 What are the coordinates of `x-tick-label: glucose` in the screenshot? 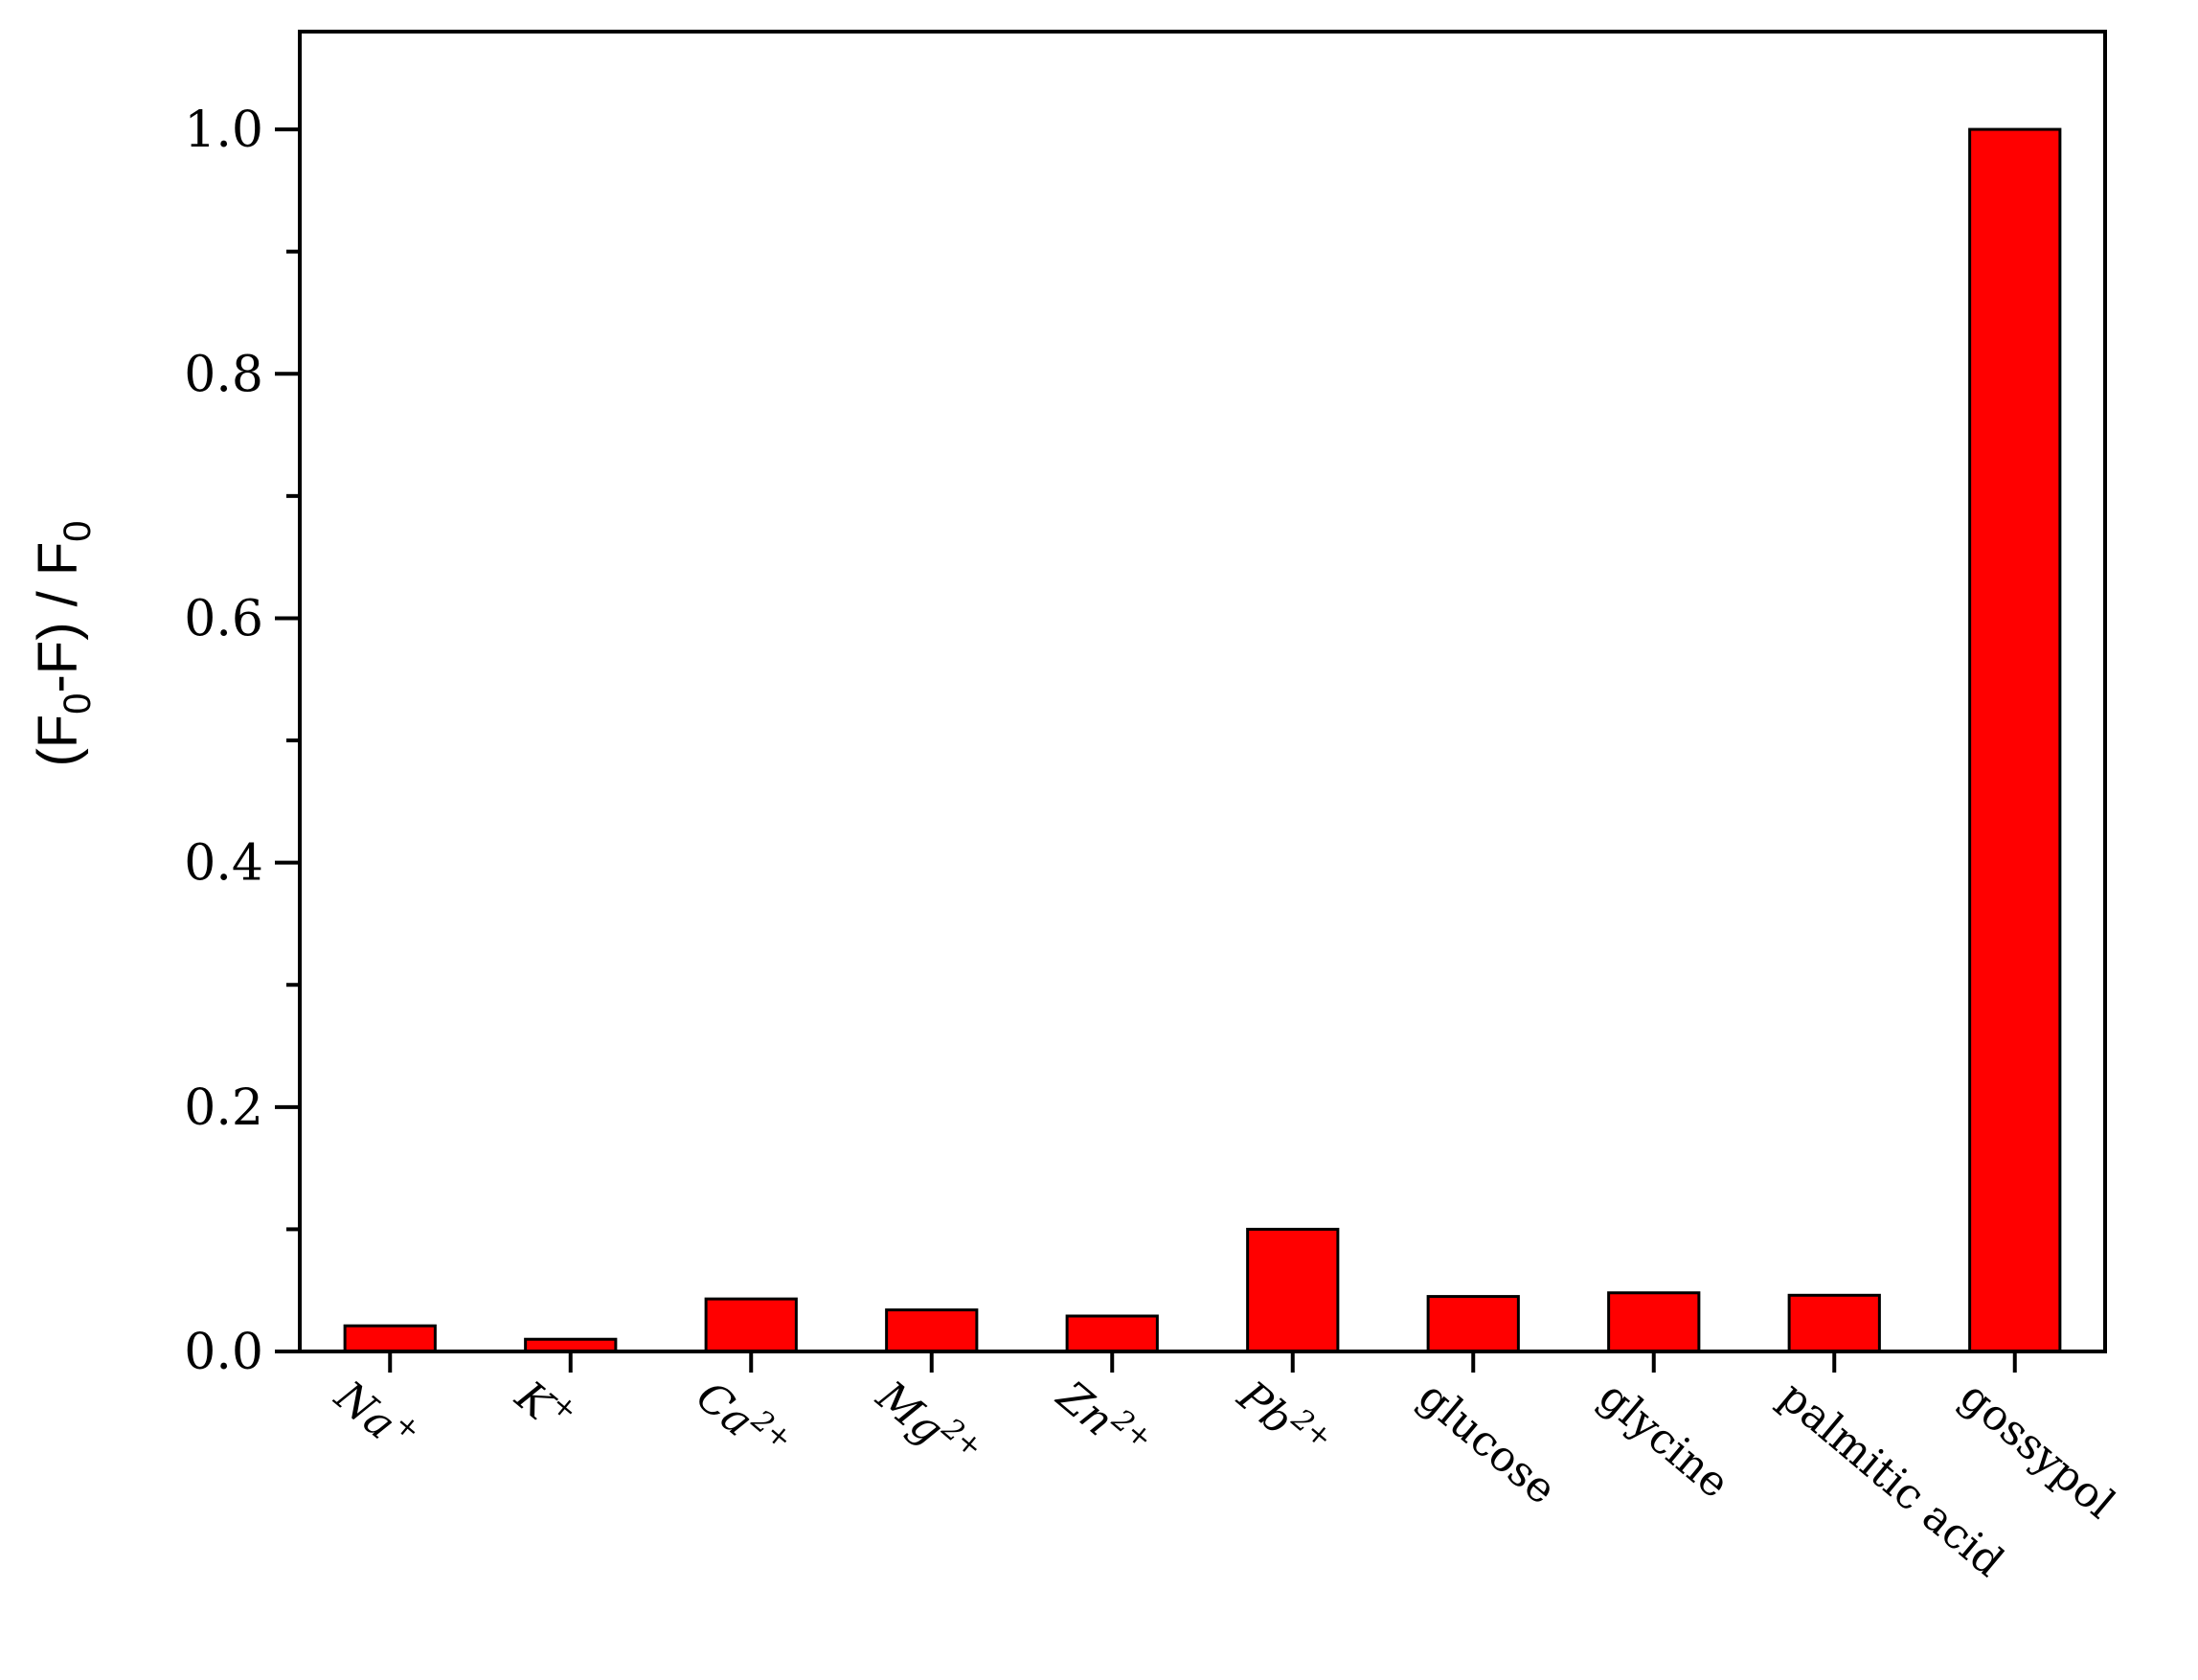 It's located at (1487, 1443).